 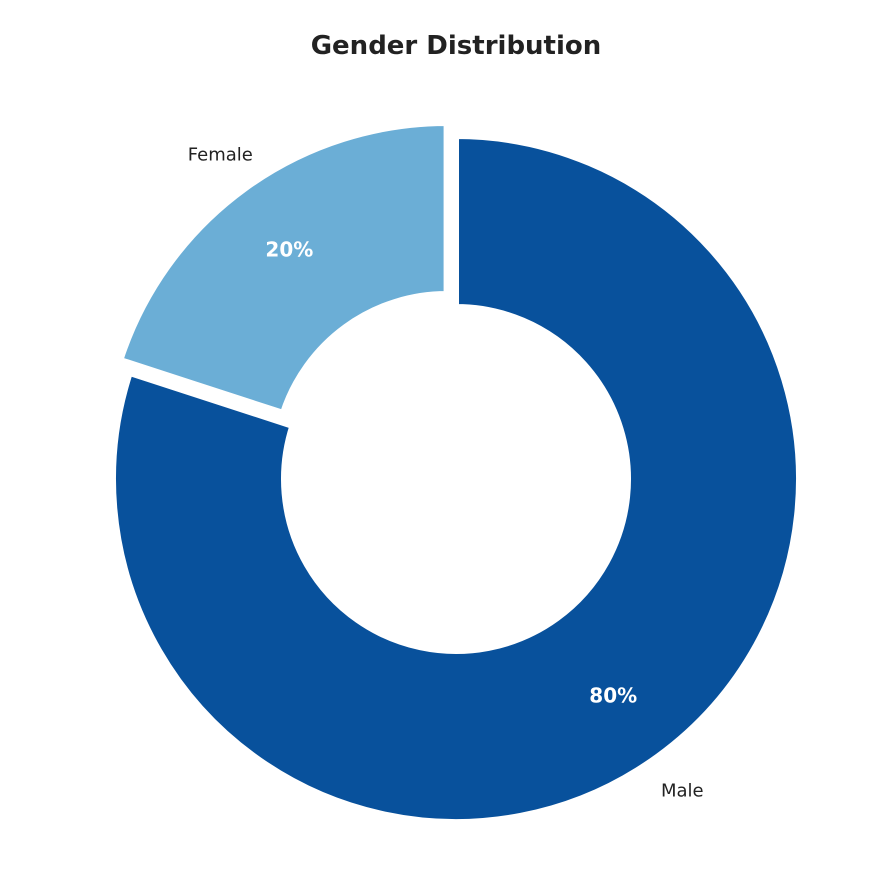 What do you see at coordinates (220, 155) in the screenshot?
I see `slice-label-female: Female` at bounding box center [220, 155].